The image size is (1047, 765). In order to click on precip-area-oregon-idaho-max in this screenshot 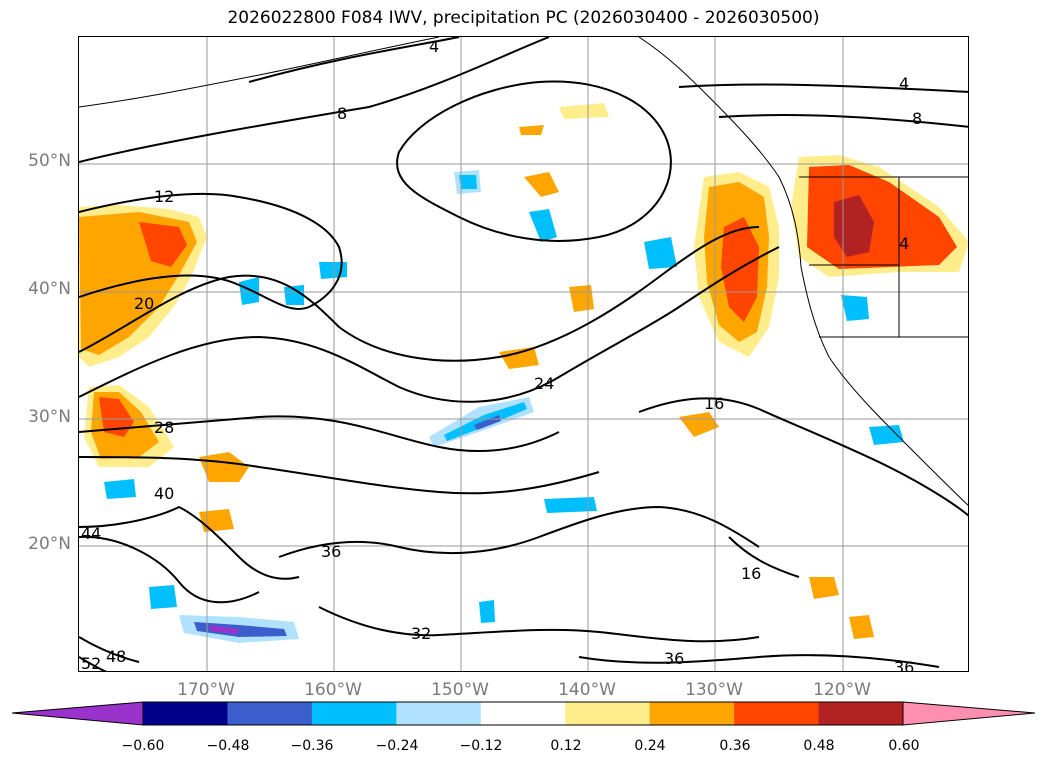, I will do `click(854, 226)`.